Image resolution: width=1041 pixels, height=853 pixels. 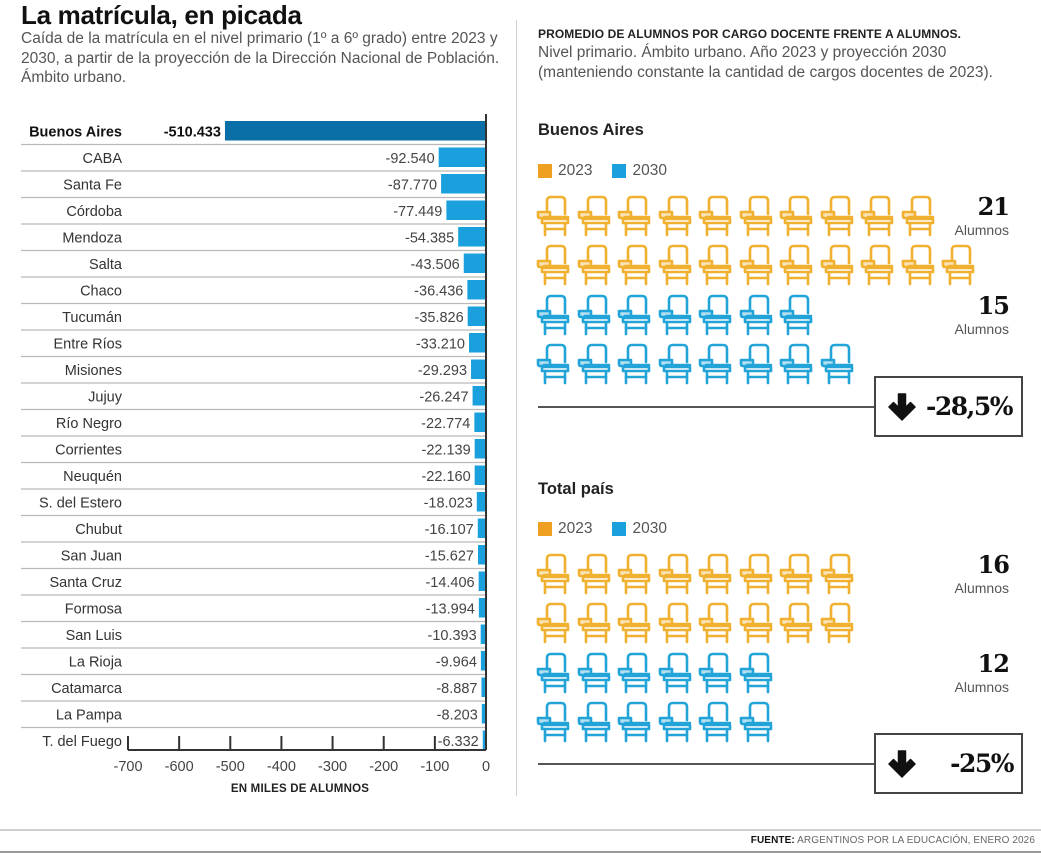 I want to click on category-label: CABA, so click(x=103, y=159).